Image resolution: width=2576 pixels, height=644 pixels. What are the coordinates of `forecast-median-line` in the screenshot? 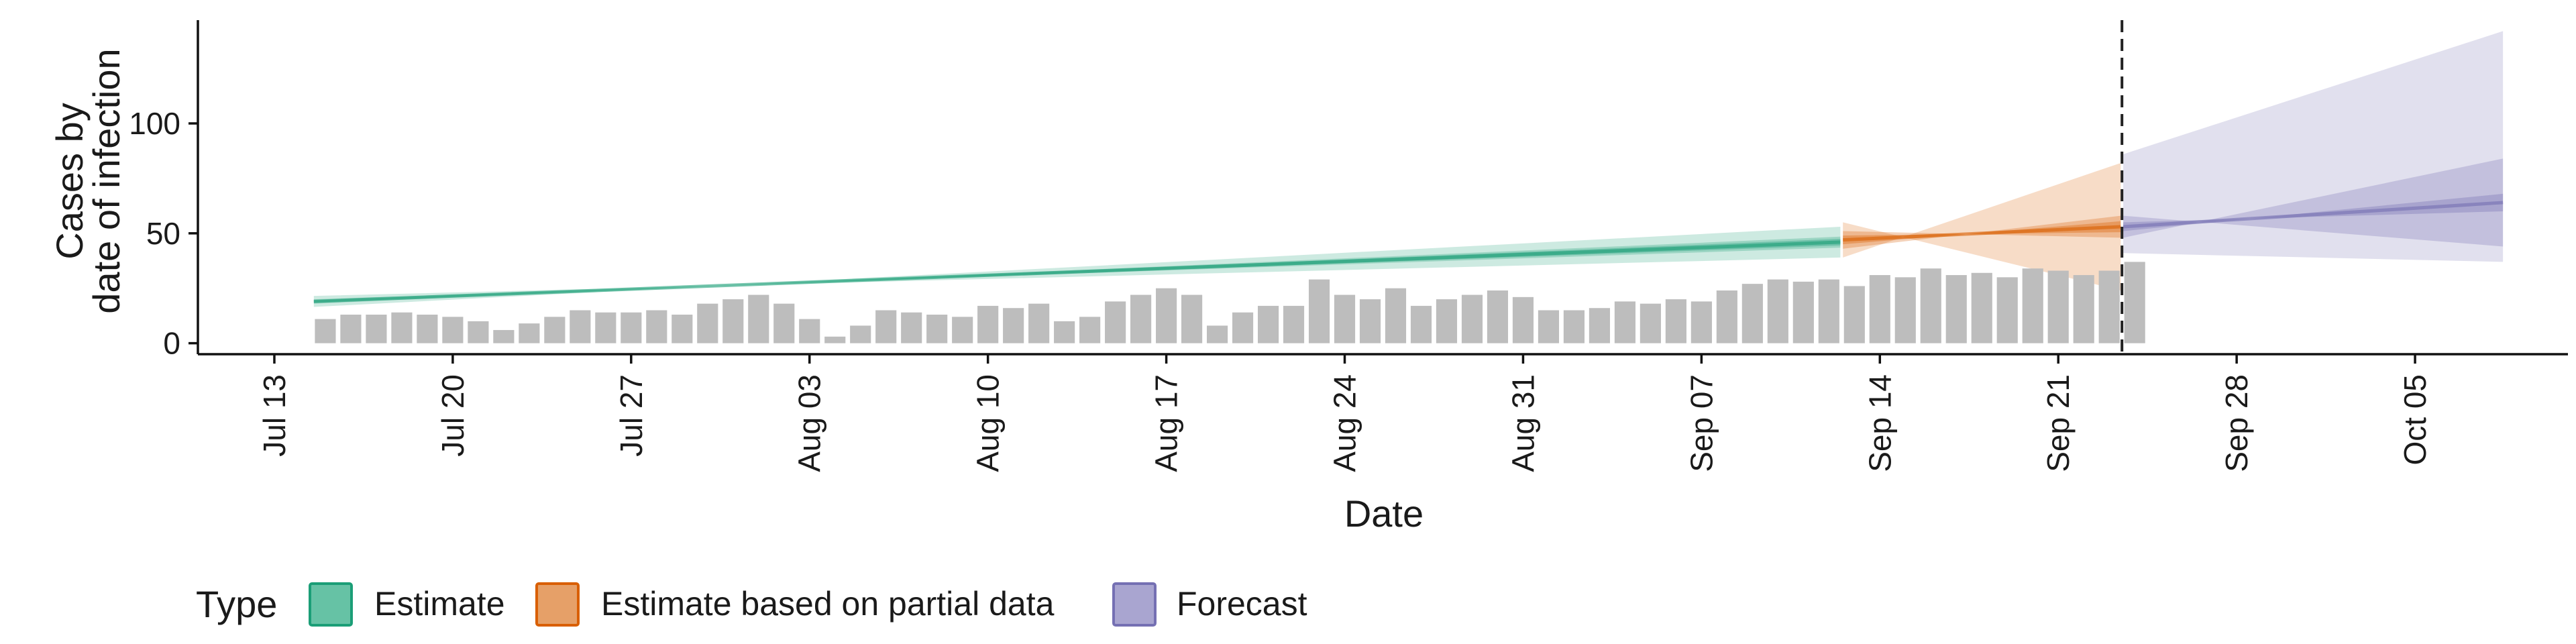 It's located at (2313, 215).